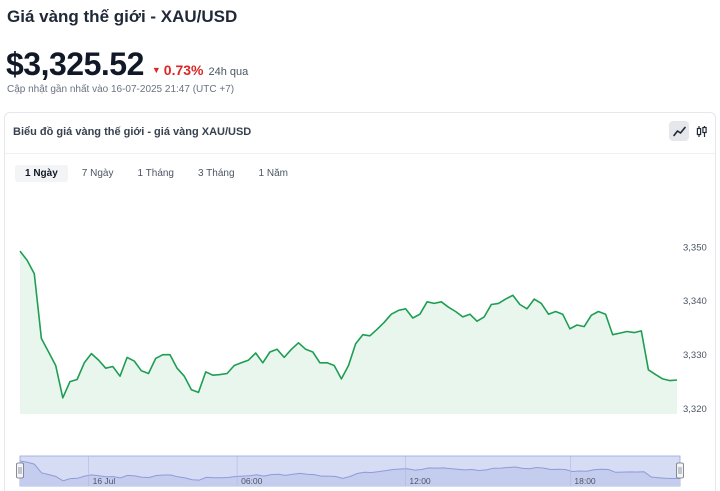 This screenshot has height=491, width=720. What do you see at coordinates (75, 64) in the screenshot?
I see `current-price: $3,325.52` at bounding box center [75, 64].